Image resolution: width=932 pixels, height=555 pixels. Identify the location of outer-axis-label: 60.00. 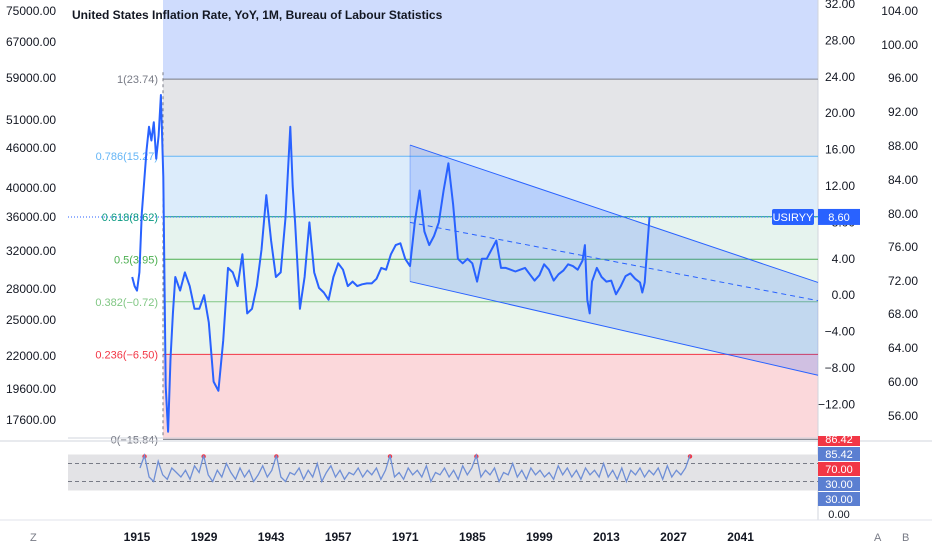
(903, 382).